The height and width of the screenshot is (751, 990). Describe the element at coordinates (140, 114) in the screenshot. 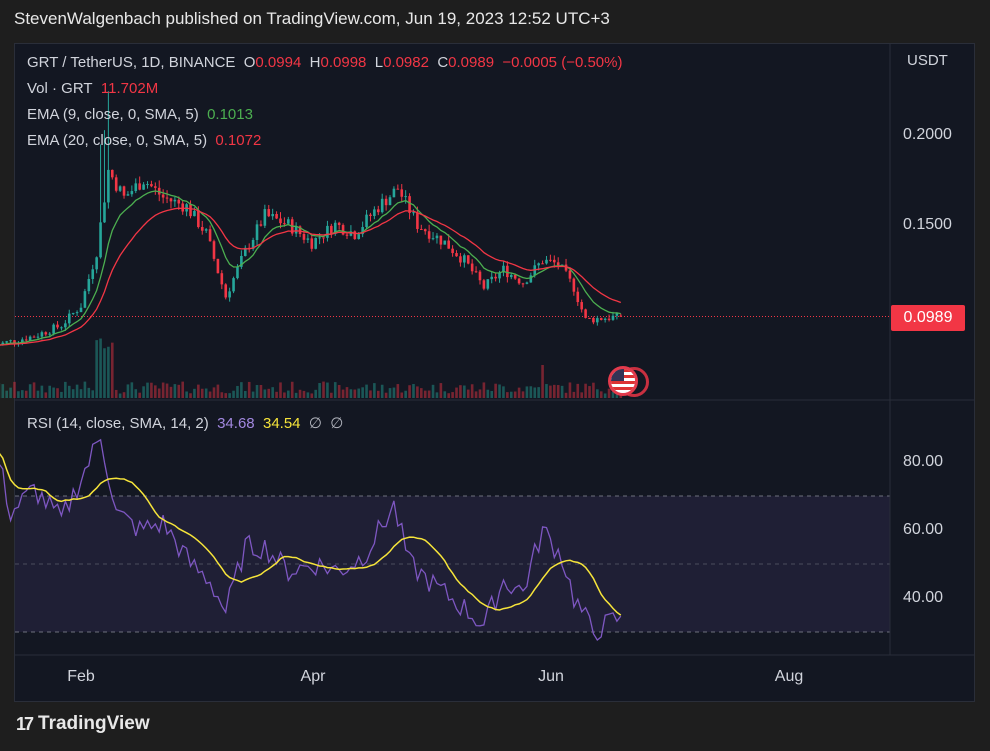

I see `legend-ema9: EMA (9, close, 0, SMA, 5) 0.1013` at that location.